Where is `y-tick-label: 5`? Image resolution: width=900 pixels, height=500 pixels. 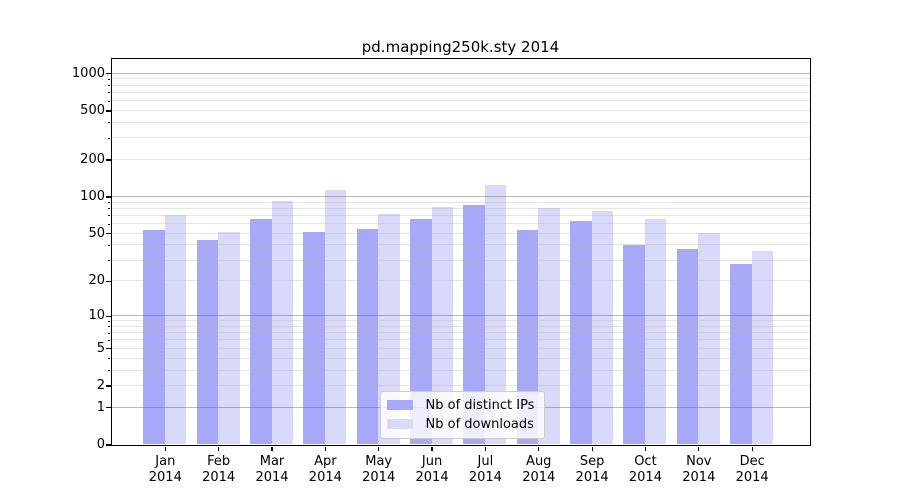 y-tick-label: 5 is located at coordinates (100, 348).